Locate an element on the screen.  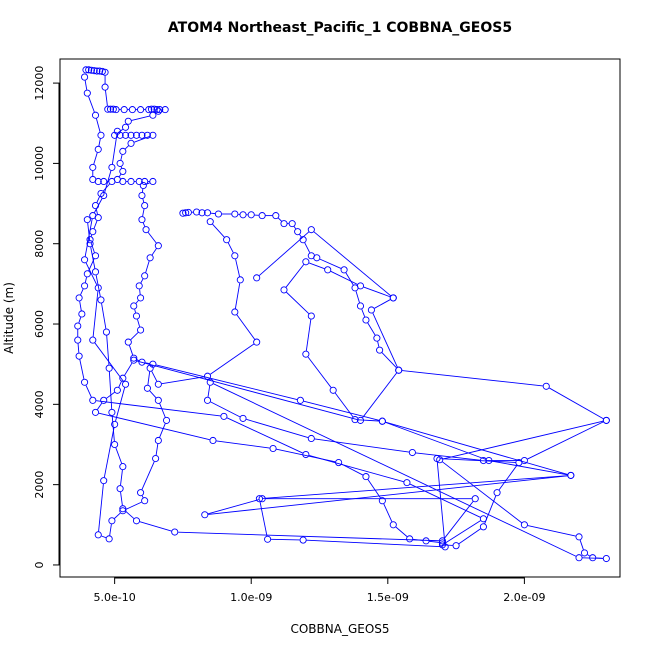
x-axis: 5.0e-10 1.0e-09 1.5e-09 2.0e-09 is located at coordinates (320, 590).